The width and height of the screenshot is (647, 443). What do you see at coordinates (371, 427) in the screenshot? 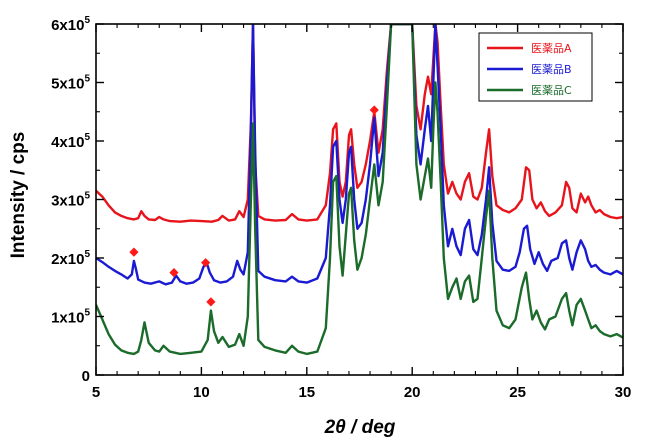
I see `x-axis-label-unit: / deg` at bounding box center [371, 427].